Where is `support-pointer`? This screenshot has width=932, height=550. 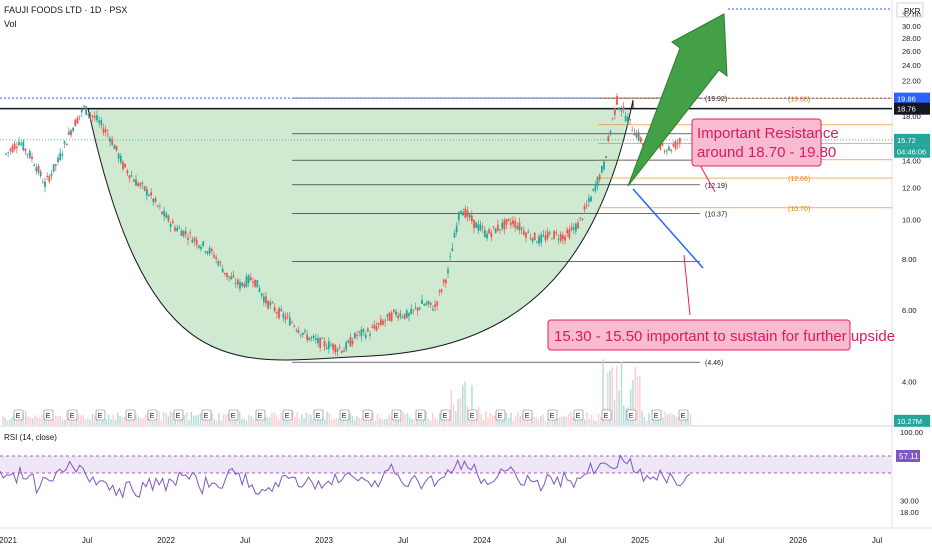
support-pointer is located at coordinates (687, 285).